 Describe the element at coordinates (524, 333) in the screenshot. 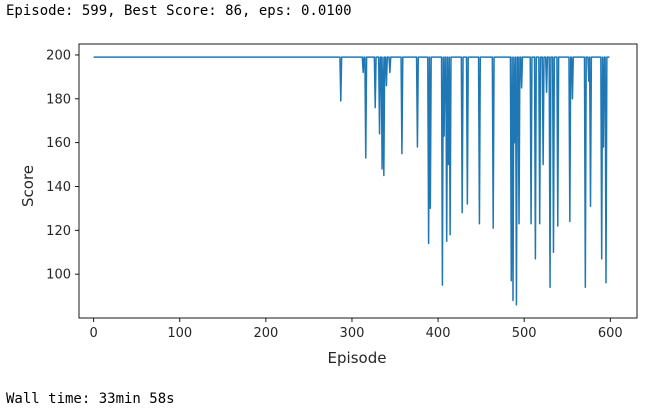

I see `x-tick-label: 500` at that location.